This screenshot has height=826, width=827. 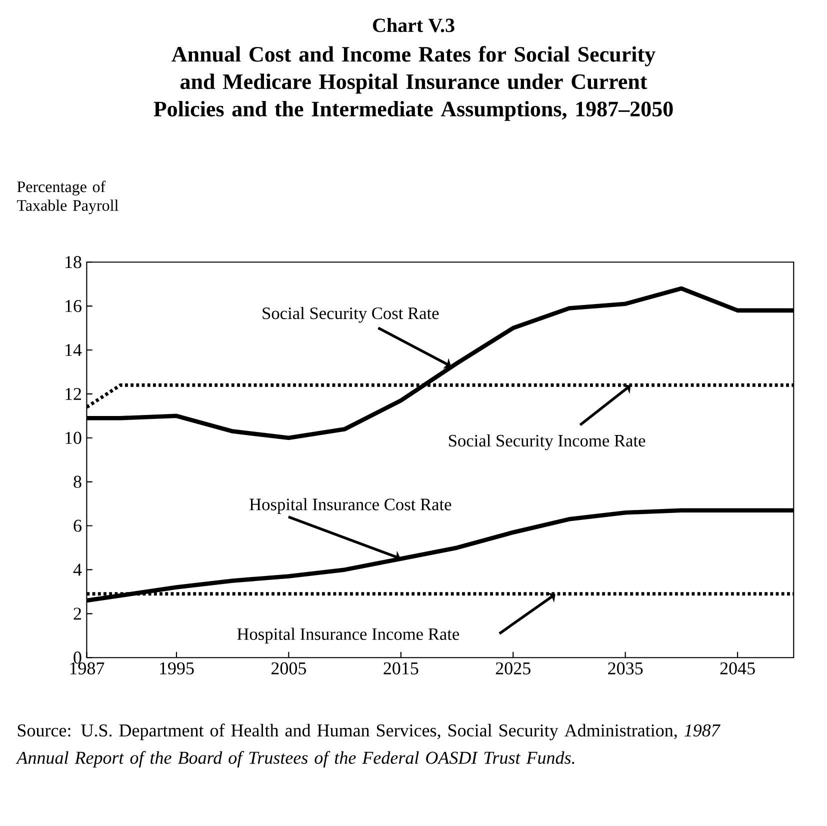 What do you see at coordinates (77, 570) in the screenshot?
I see `y-tick-label: 4` at bounding box center [77, 570].